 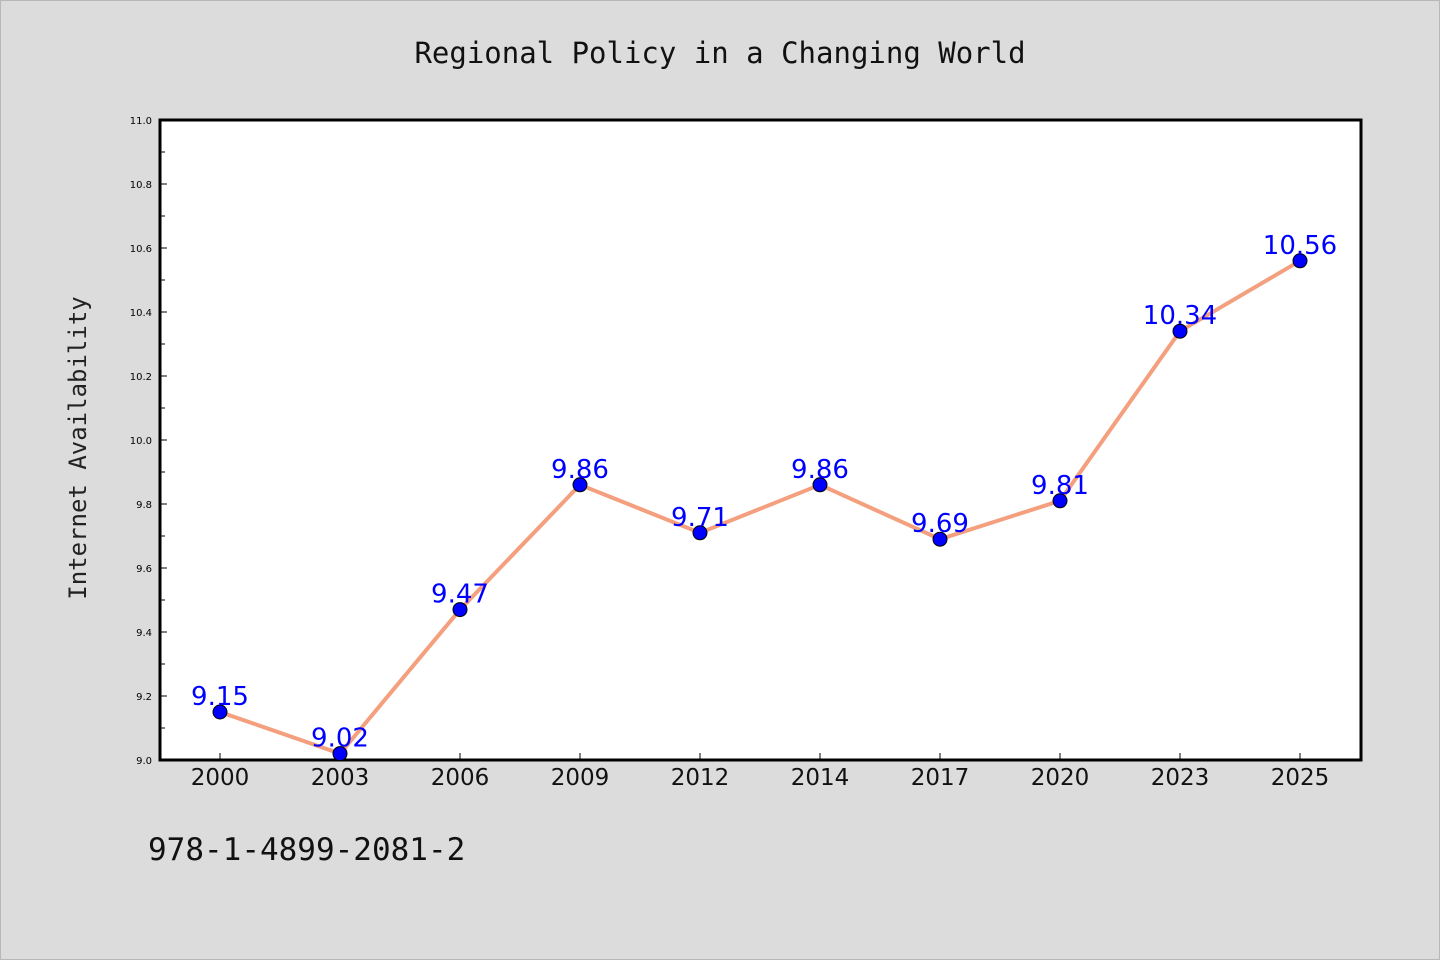 What do you see at coordinates (141, 249) in the screenshot?
I see `y-tick-label: 10.6` at bounding box center [141, 249].